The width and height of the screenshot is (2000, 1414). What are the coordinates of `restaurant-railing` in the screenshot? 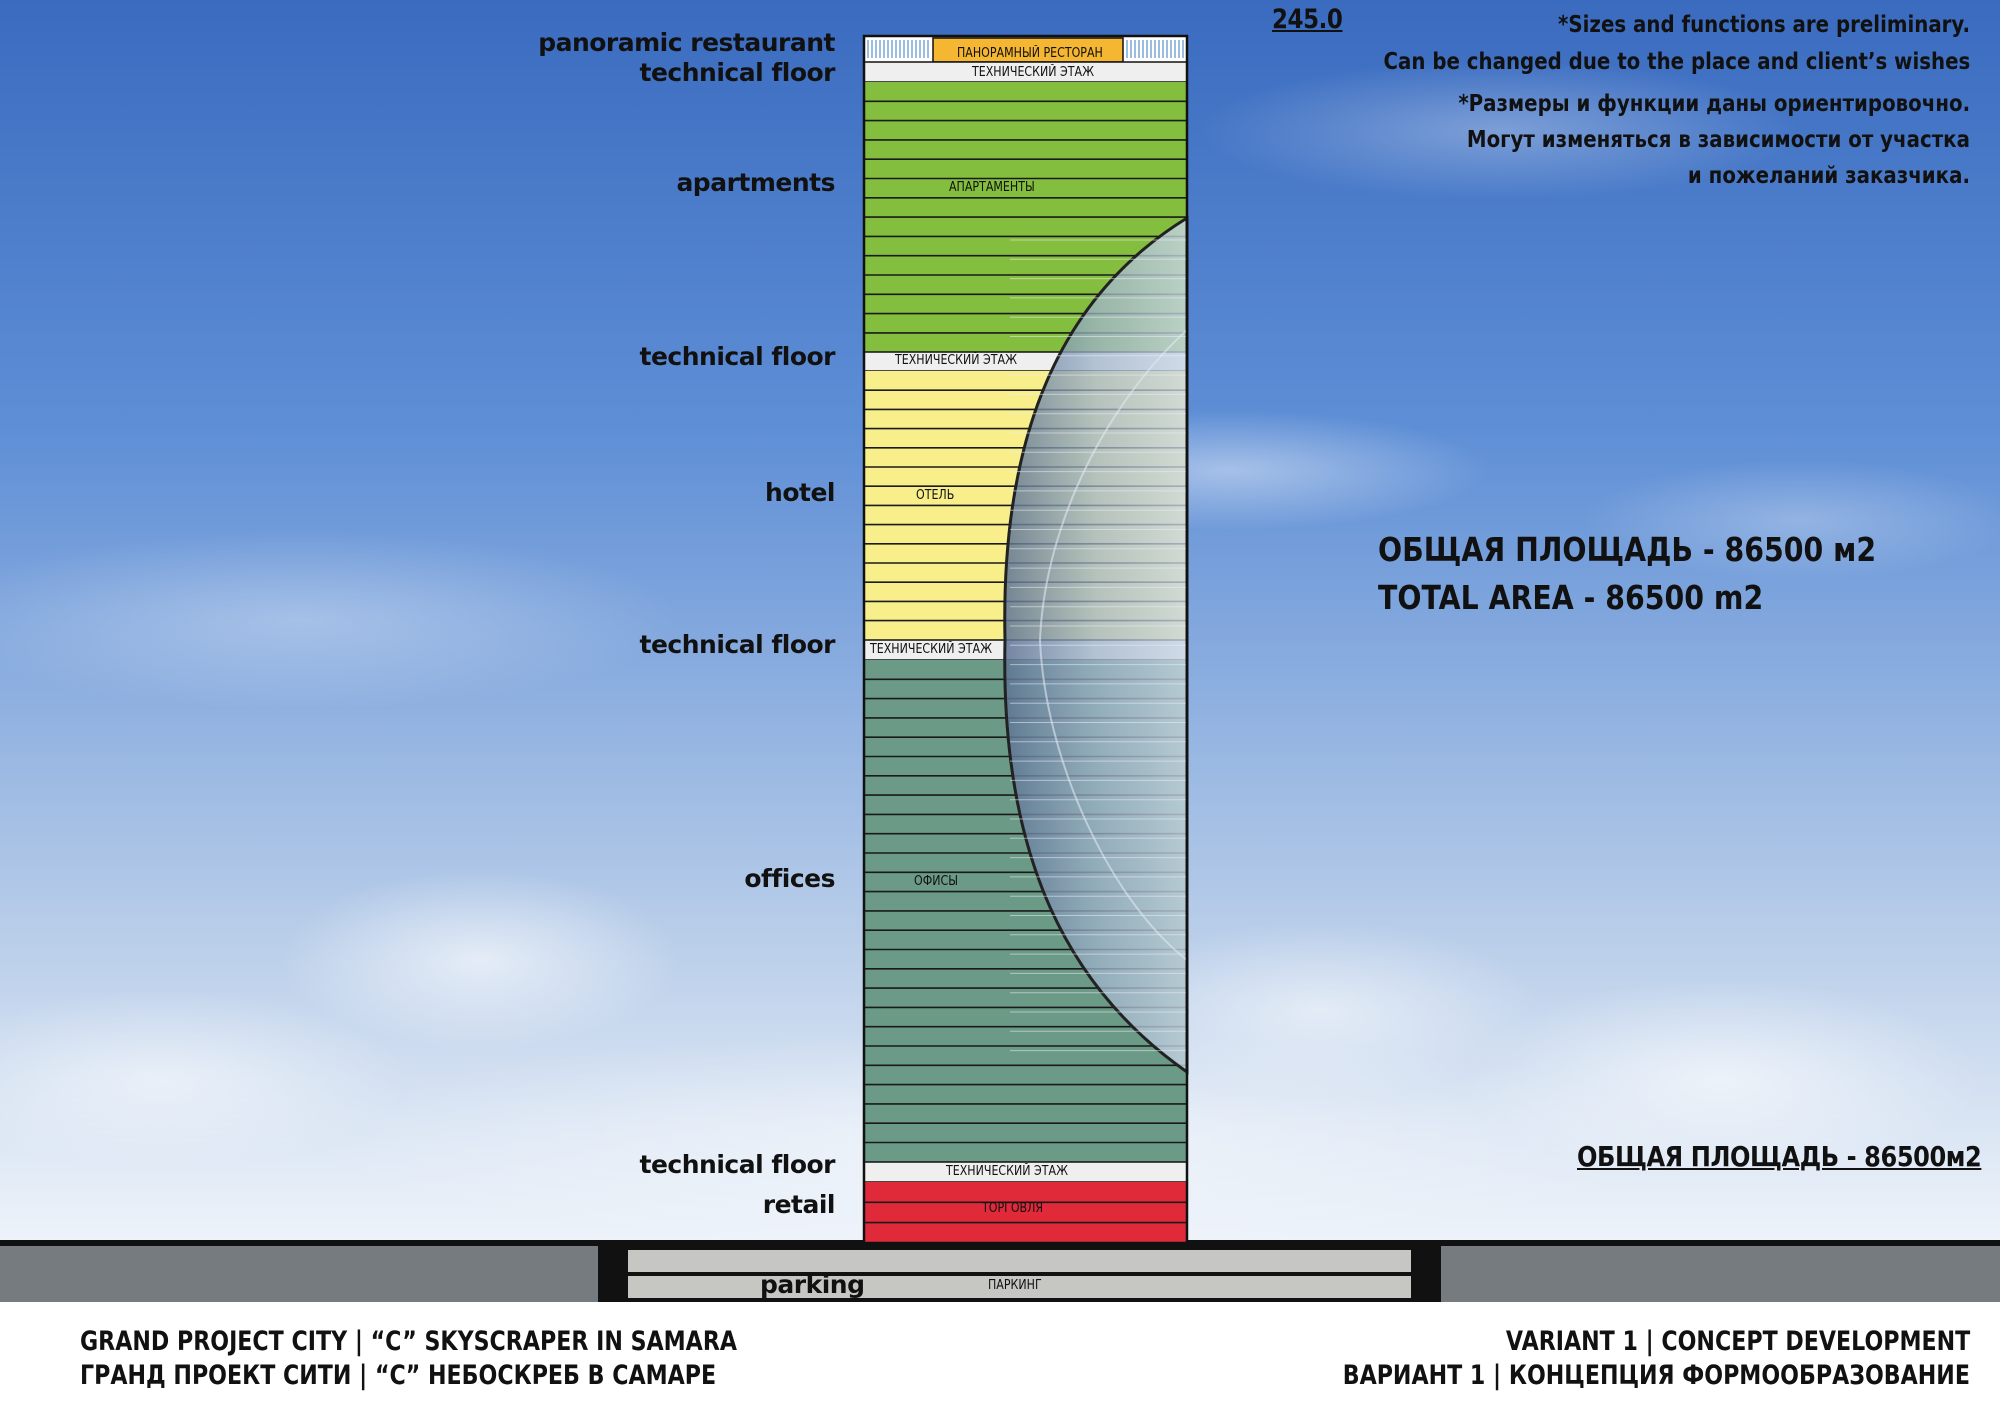 It's located at (1025, 49).